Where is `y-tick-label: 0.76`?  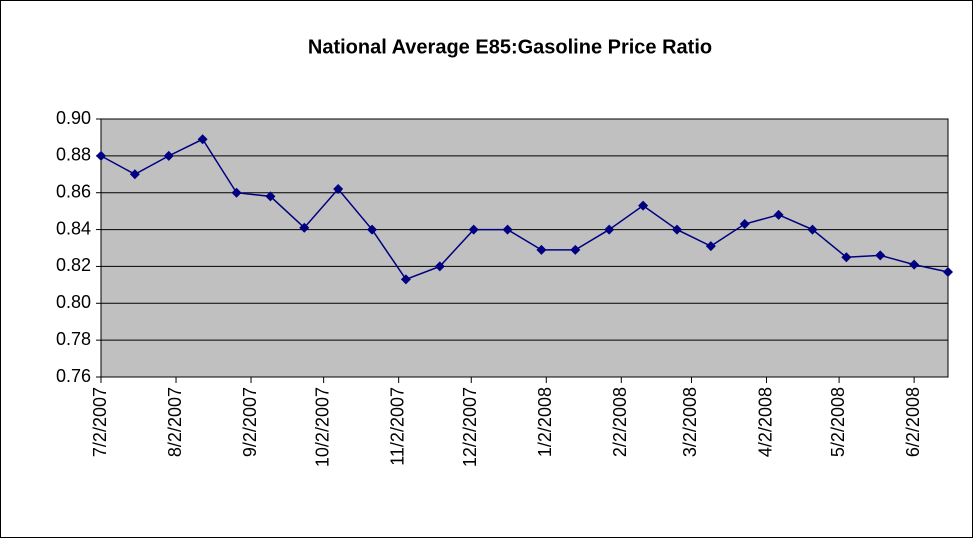 y-tick-label: 0.76 is located at coordinates (73, 376).